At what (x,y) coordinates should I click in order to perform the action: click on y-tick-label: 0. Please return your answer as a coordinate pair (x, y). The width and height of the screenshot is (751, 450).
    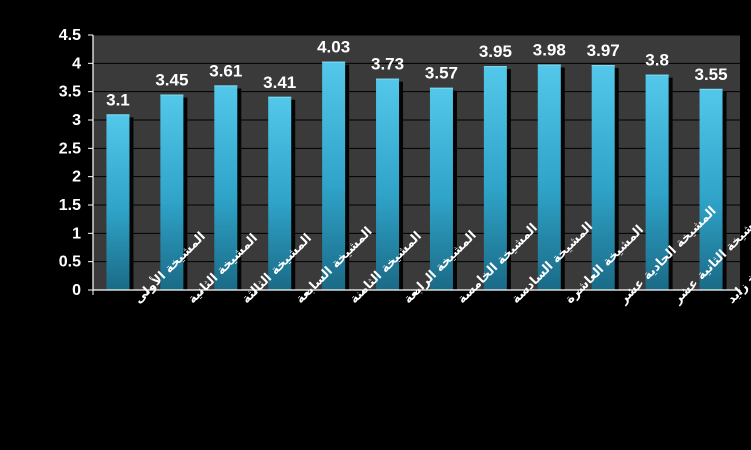
    Looking at the image, I should click on (76, 290).